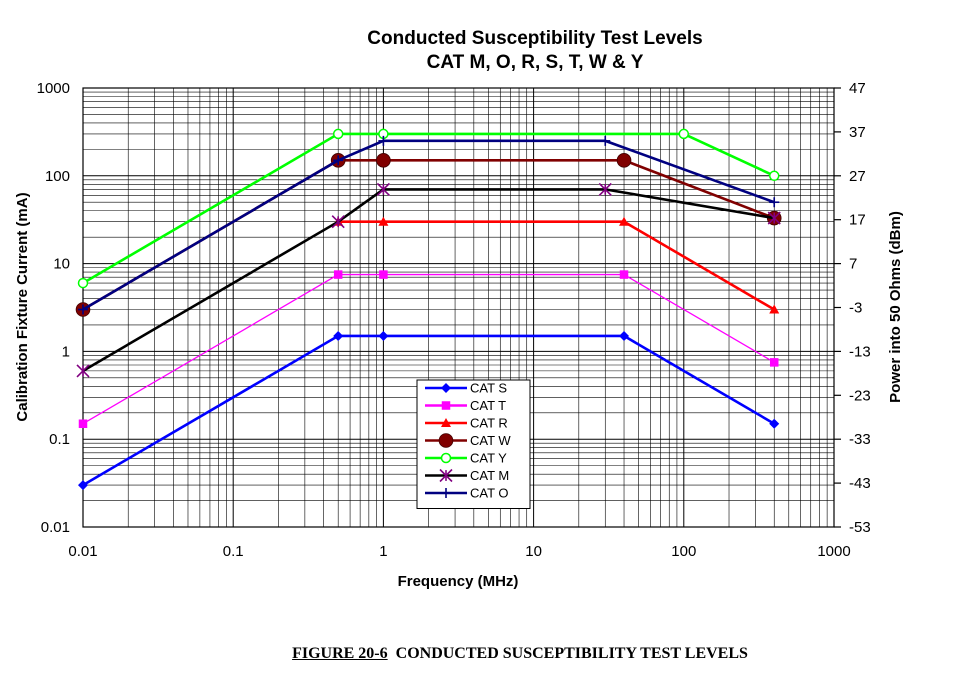 The height and width of the screenshot is (683, 960). Describe the element at coordinates (857, 132) in the screenshot. I see `y2-tick-label: 37` at that location.